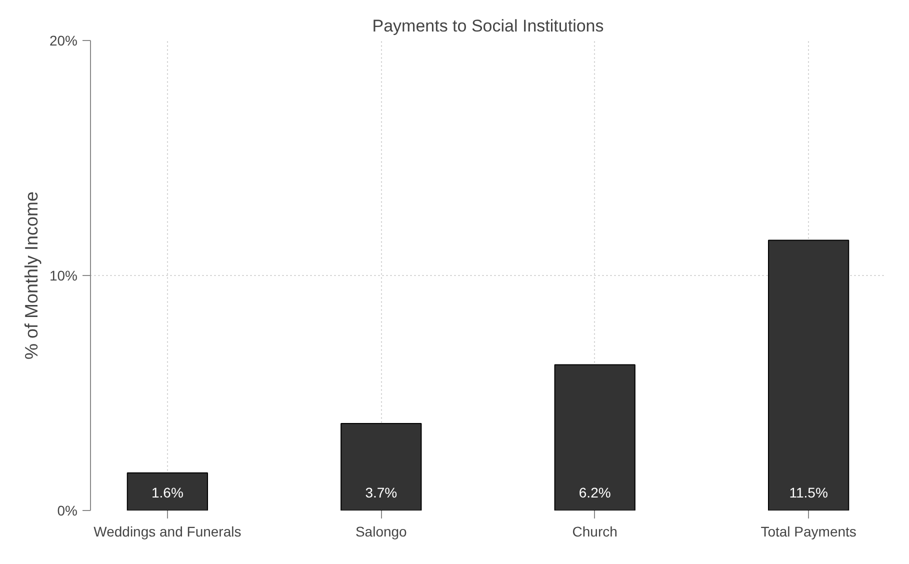  What do you see at coordinates (488, 26) in the screenshot?
I see `chart-title: Payments to Social Institutions` at bounding box center [488, 26].